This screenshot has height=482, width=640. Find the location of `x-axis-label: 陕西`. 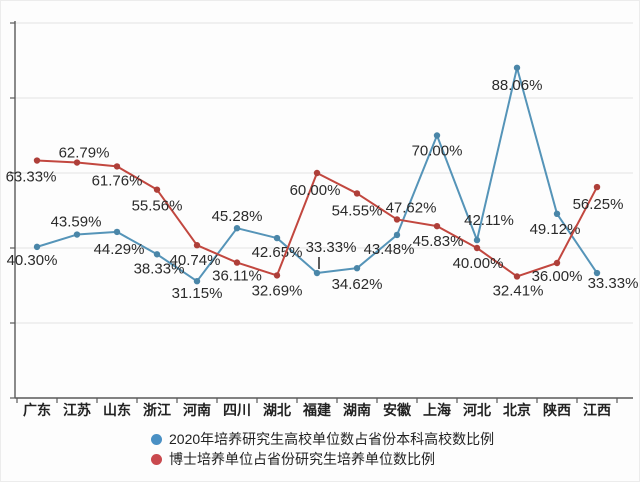

x-axis-label: 陕西 is located at coordinates (557, 410).